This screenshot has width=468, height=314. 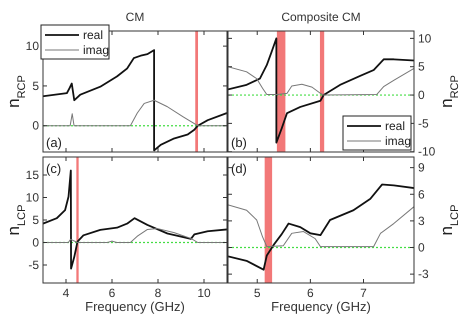 What do you see at coordinates (321, 17) in the screenshot?
I see `chart-title: Composite CM` at bounding box center [321, 17].